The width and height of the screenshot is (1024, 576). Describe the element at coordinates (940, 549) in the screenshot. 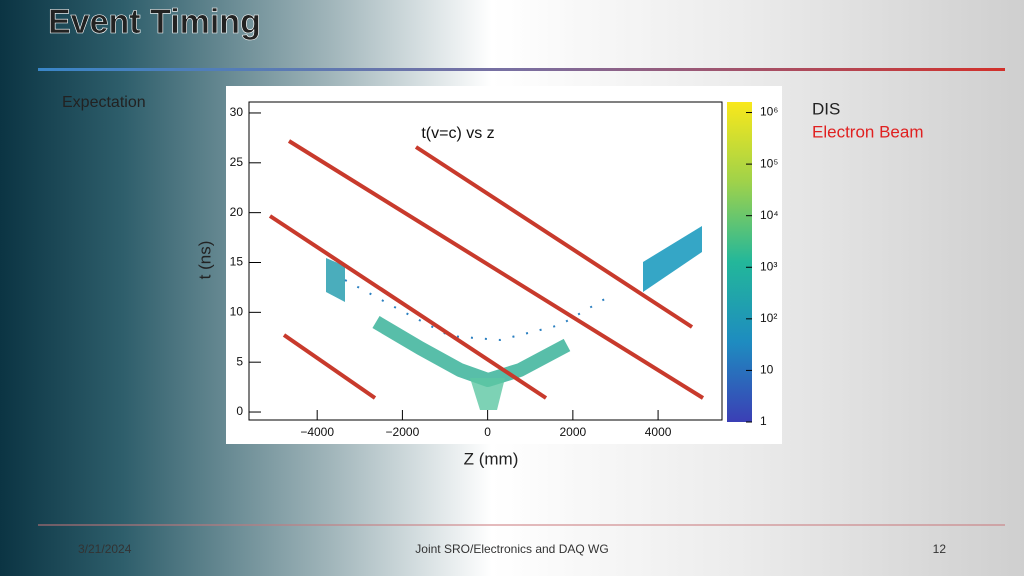

I see `footer-page: 12` at that location.